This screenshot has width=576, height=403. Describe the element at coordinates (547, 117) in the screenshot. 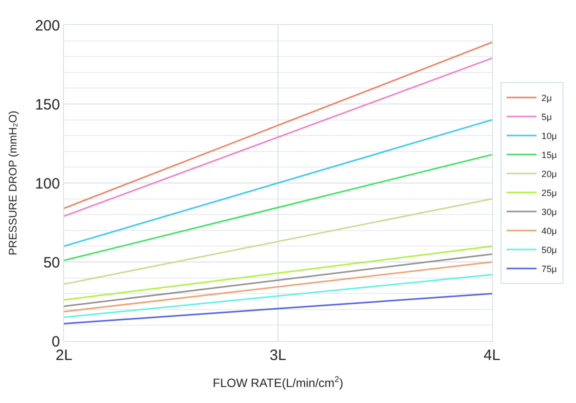

I see `legend-label: 5μ` at that location.